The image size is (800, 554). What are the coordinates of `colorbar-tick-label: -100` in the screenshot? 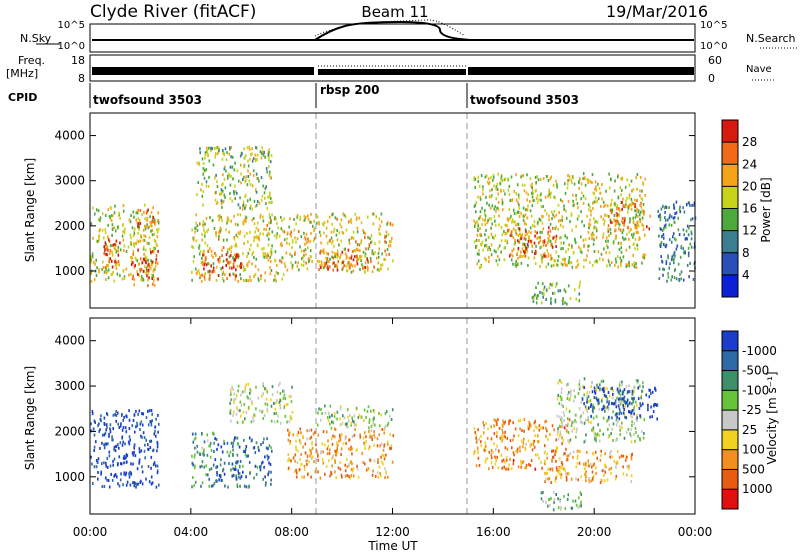 It's located at (755, 390).